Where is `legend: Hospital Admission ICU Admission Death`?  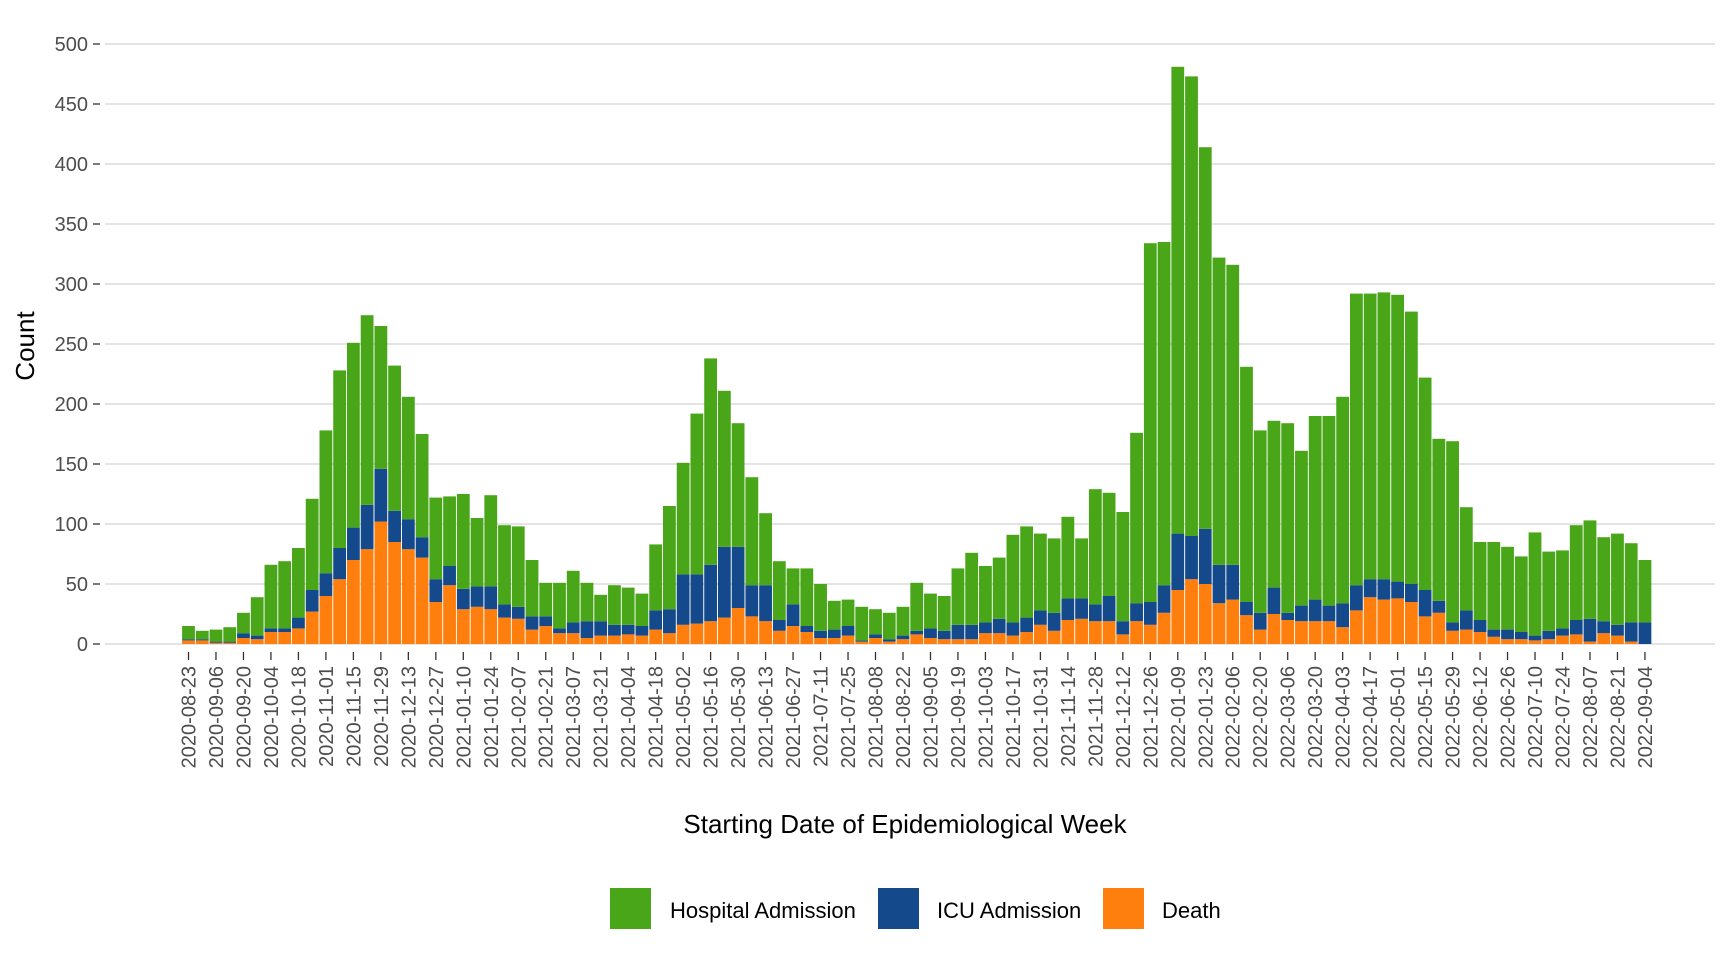 legend: Hospital Admission ICU Admission Death is located at coordinates (915, 908).